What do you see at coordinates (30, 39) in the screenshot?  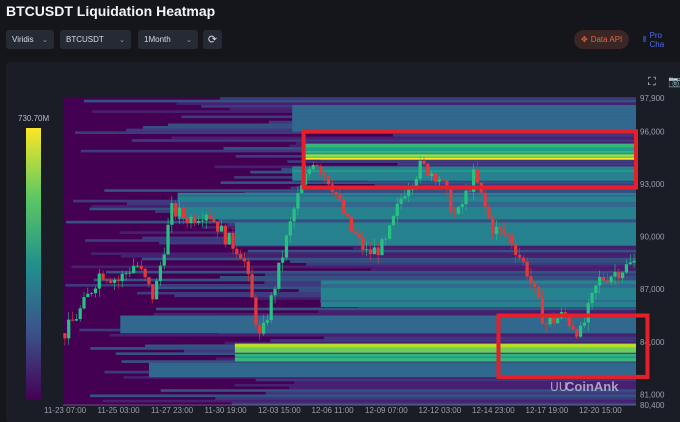 I see `colormap-select: Viridis ⌄` at bounding box center [30, 39].